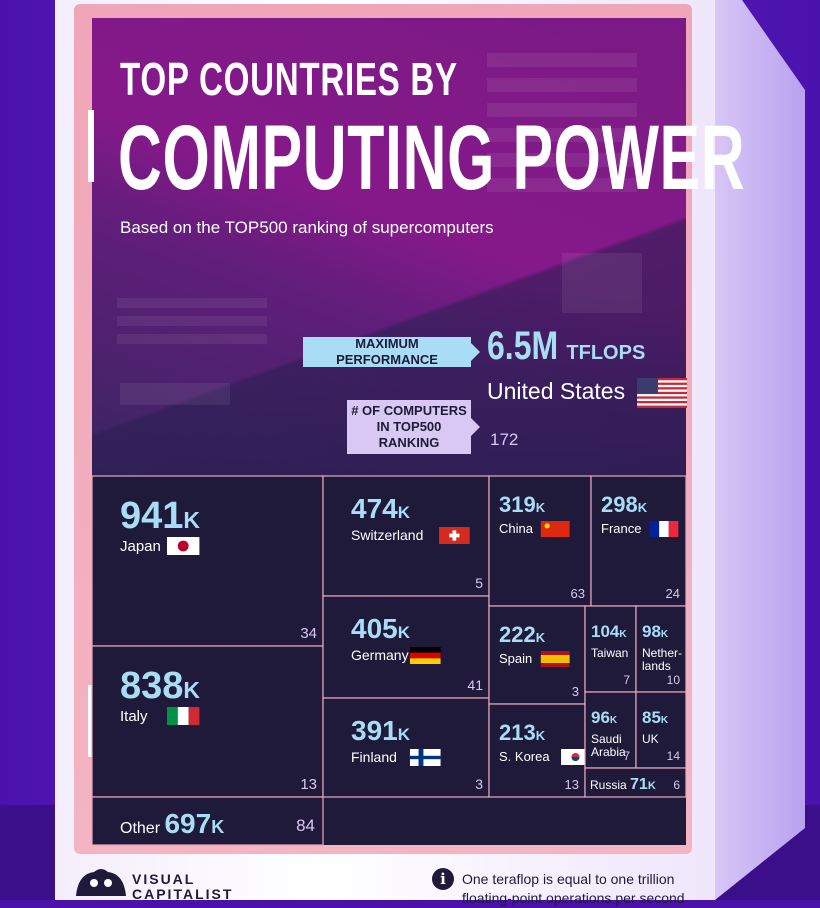  I want to click on tile-name-japan: Japan, so click(140, 546).